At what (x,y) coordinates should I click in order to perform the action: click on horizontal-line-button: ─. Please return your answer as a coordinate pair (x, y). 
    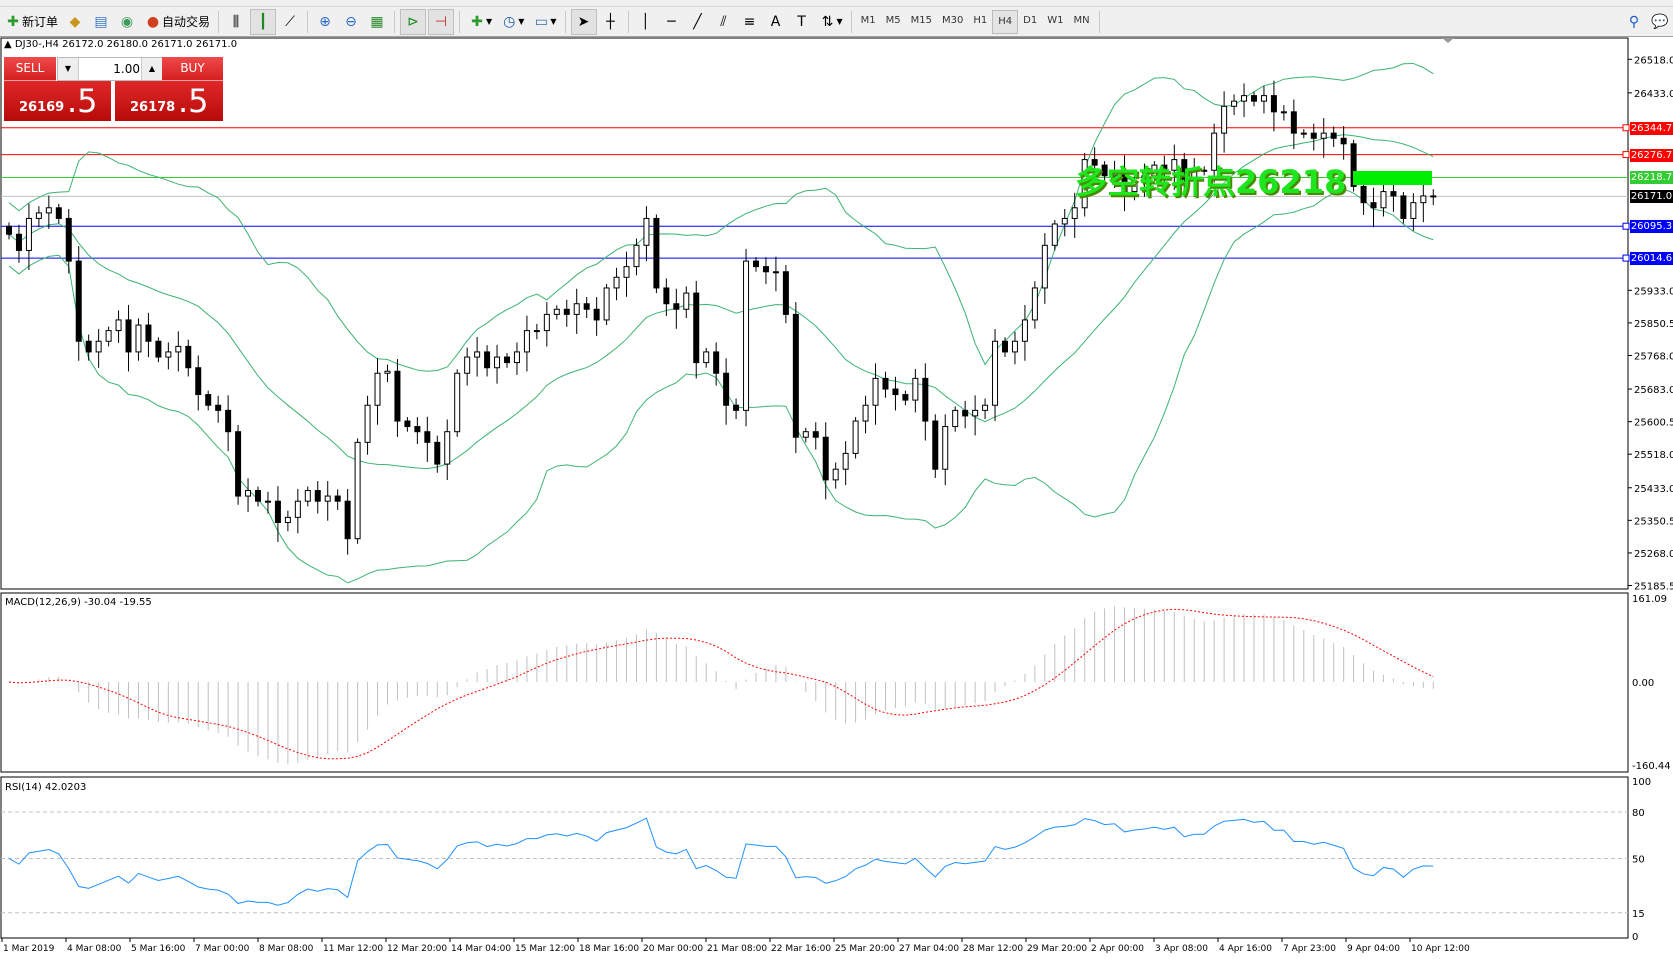
    Looking at the image, I should click on (672, 22).